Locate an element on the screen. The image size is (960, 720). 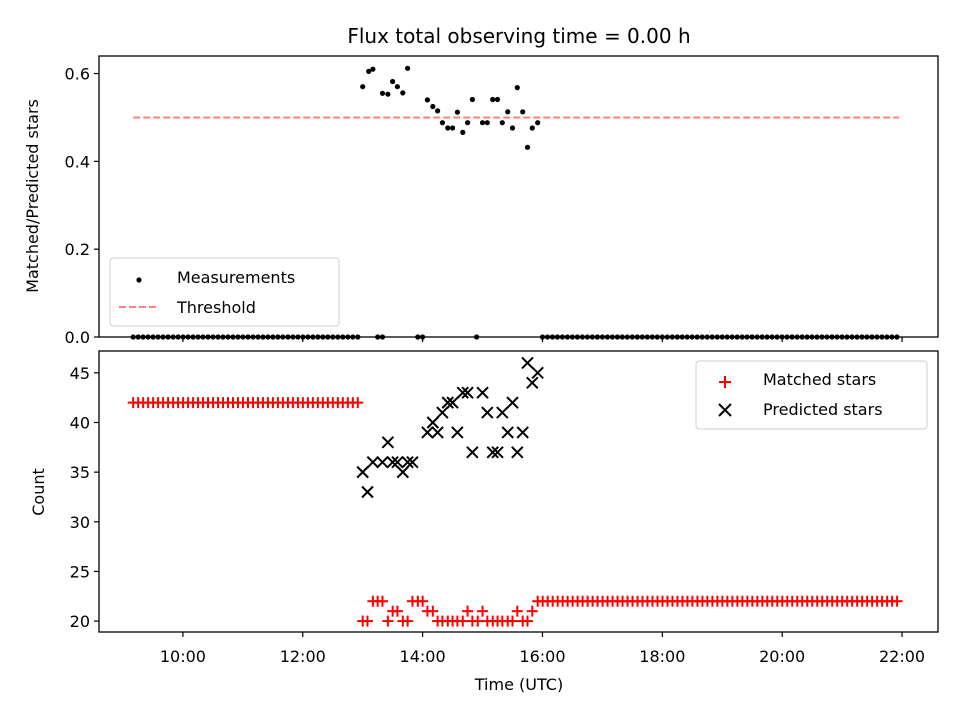
bottom-legend-box is located at coordinates (811, 395).